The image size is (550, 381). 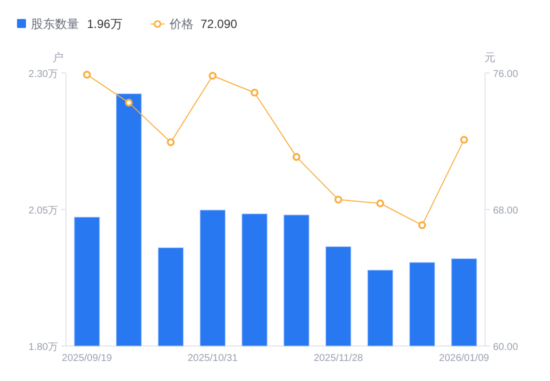 I want to click on y-tick-label: 1.80万, so click(x=43, y=347).